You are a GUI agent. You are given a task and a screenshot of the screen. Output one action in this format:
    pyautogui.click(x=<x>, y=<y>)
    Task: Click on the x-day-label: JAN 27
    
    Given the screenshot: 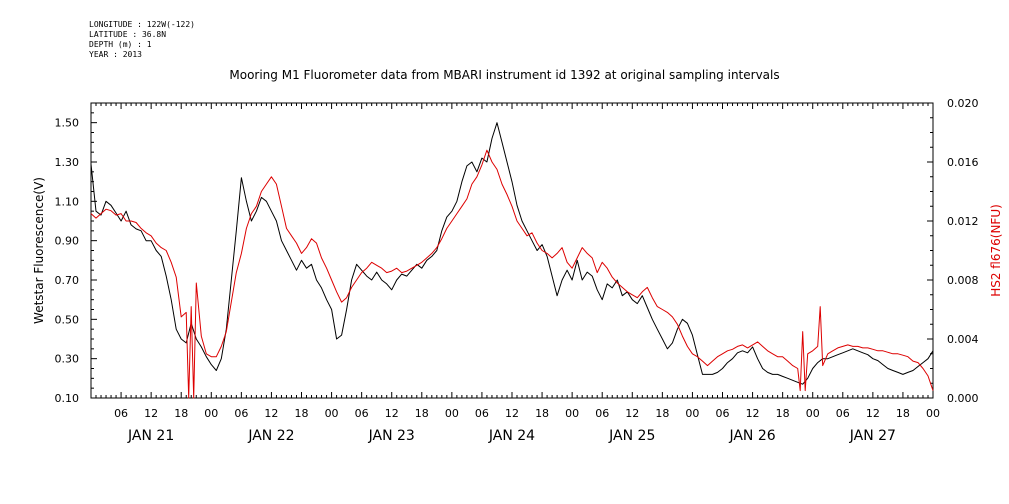 What is the action you would take?
    pyautogui.click(x=872, y=436)
    